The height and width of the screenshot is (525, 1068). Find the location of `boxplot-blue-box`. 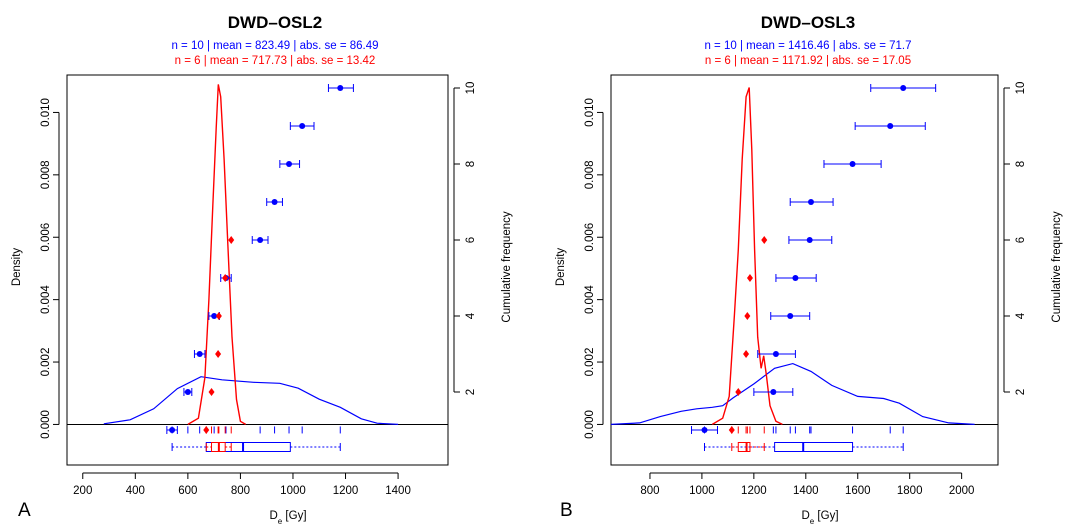

boxplot-blue-box is located at coordinates (814, 447).